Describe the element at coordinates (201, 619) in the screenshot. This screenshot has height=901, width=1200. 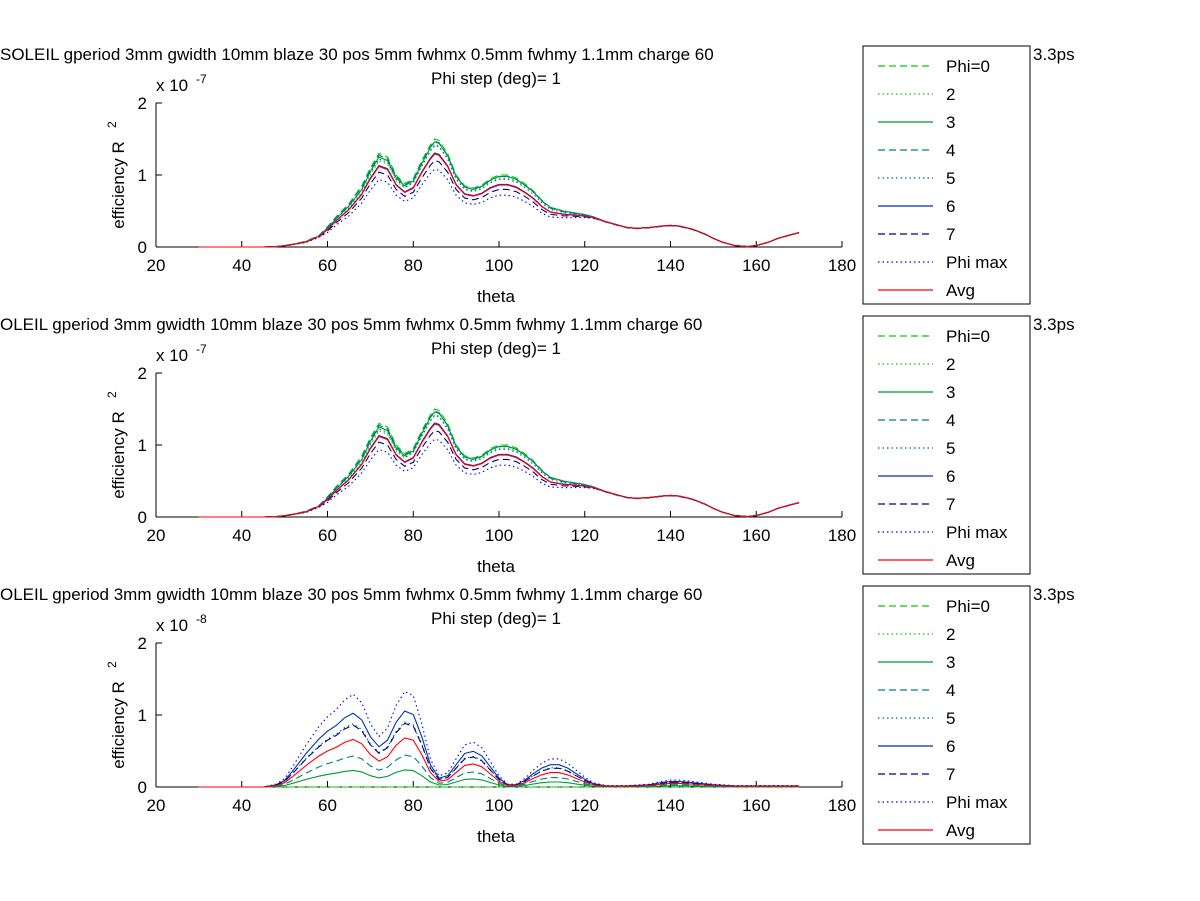
I see `y-multiplier-exponent: -8` at that location.